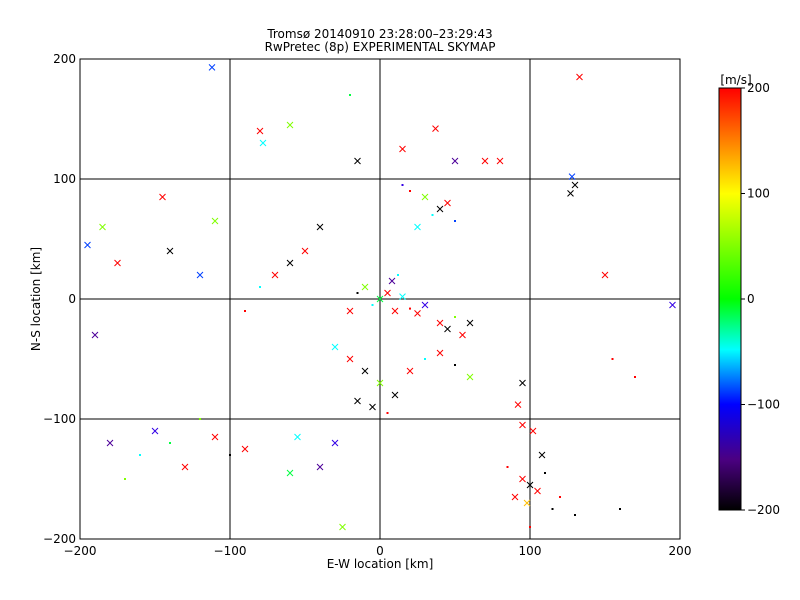  Describe the element at coordinates (380, 47) in the screenshot. I see `chart-subtitle: RwPretec (8p) EXPERIMENTAL SKYMAP` at that location.